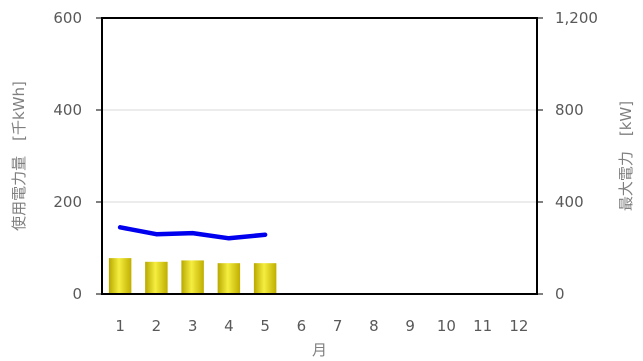  I want to click on series-line, so click(192, 233).